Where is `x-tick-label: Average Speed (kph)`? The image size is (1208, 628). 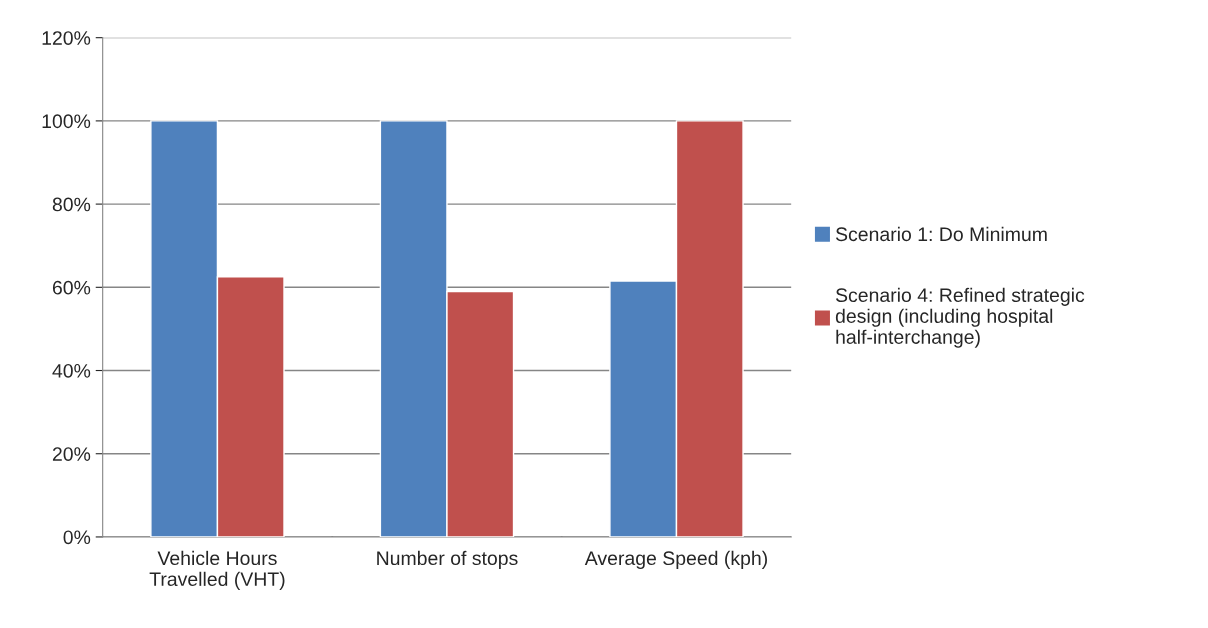 x-tick-label: Average Speed (kph) is located at coordinates (675, 559).